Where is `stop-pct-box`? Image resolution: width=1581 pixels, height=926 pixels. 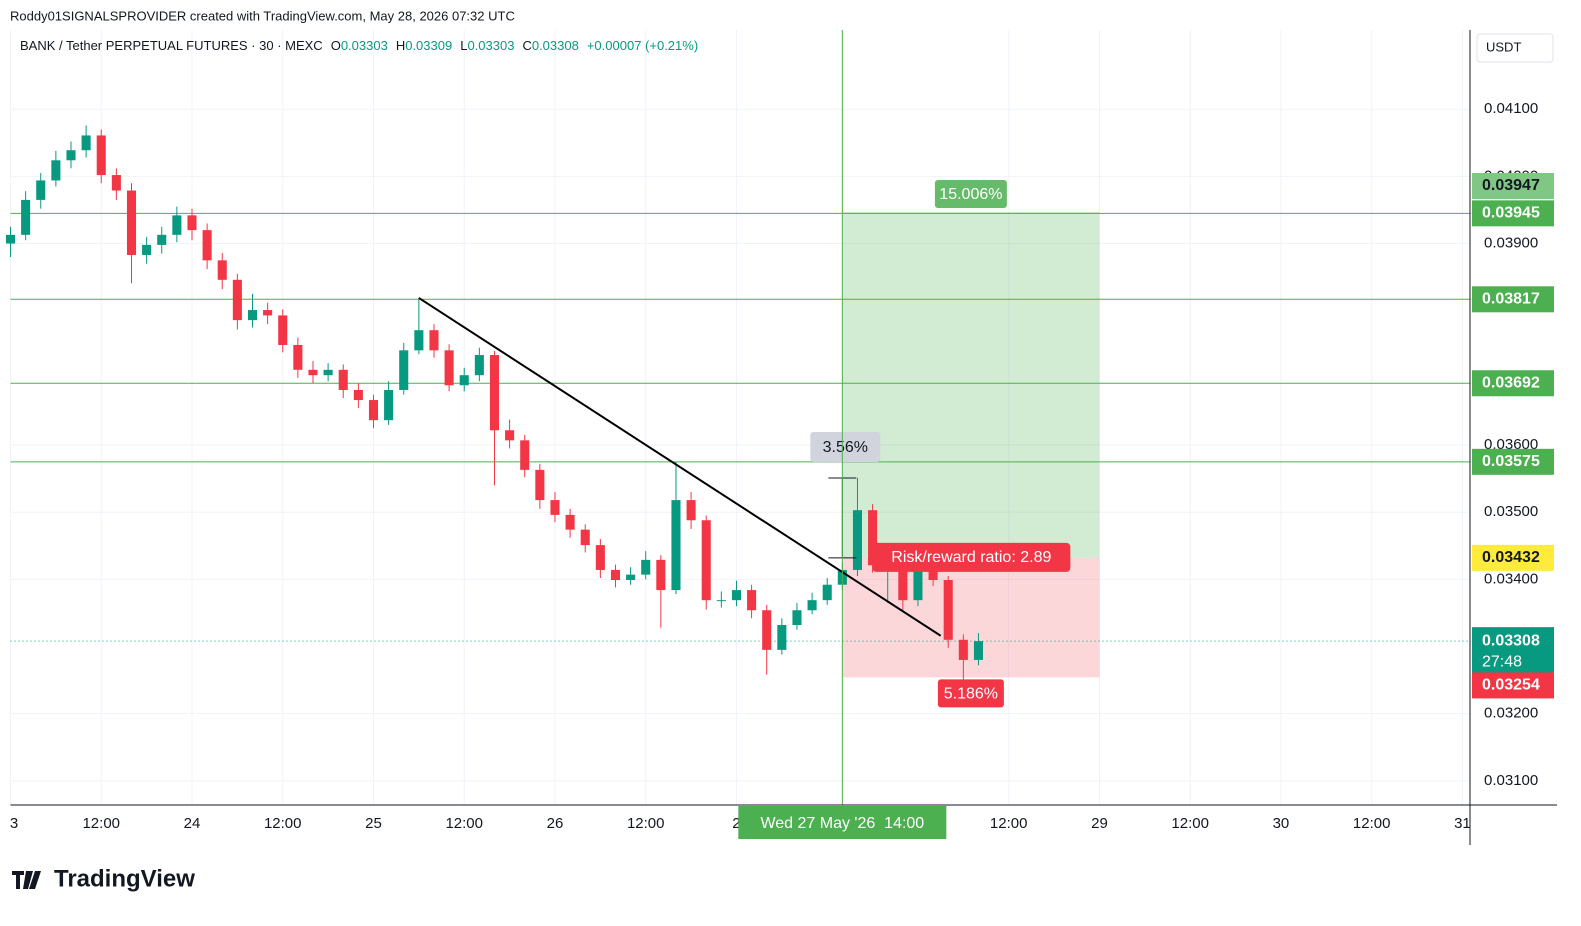
stop-pct-box is located at coordinates (970, 693).